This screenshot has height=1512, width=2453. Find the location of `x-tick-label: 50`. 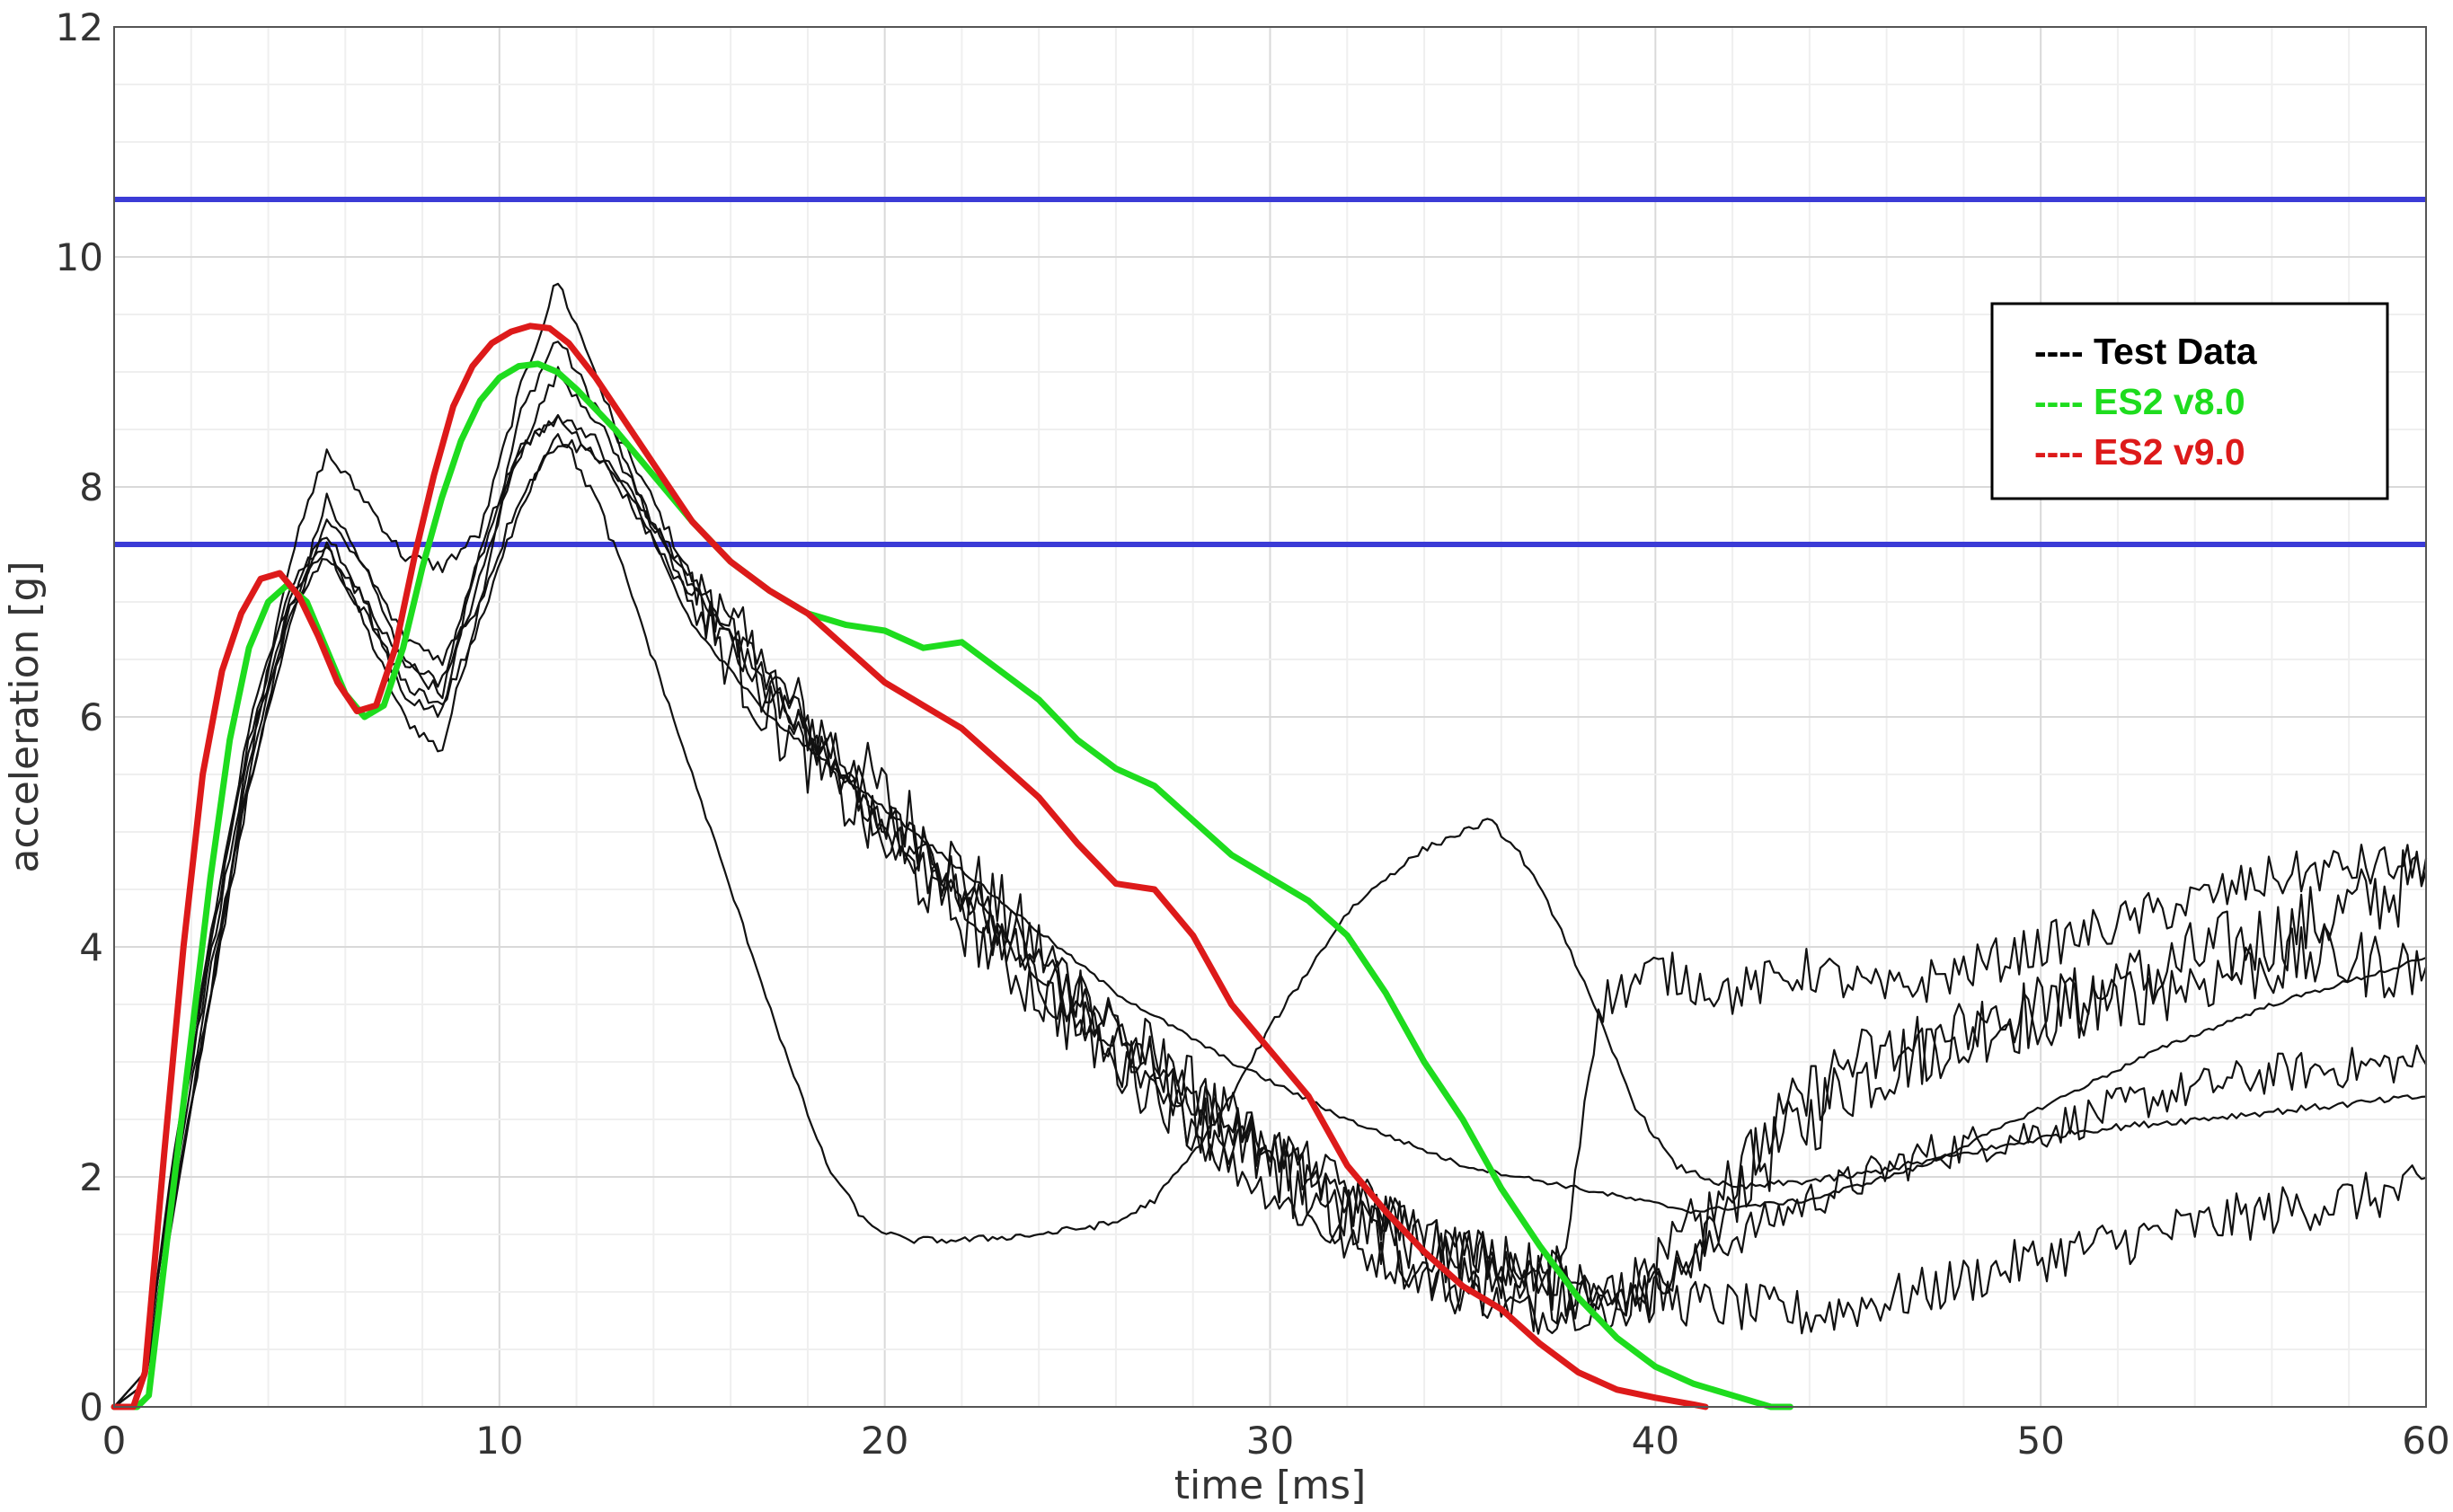

x-tick-label: 50 is located at coordinates (2040, 1441).